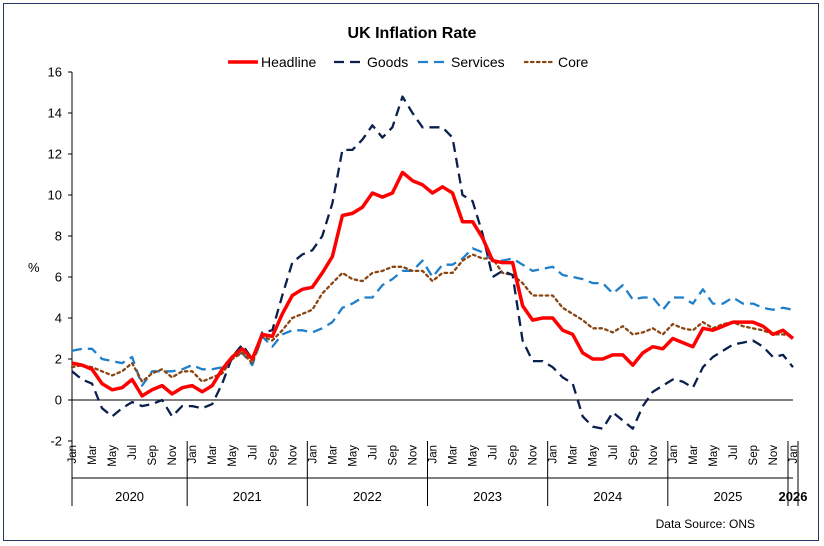 Image resolution: width=824 pixels, height=546 pixels. Describe the element at coordinates (58, 318) in the screenshot. I see `y-tick-label: 4` at that location.